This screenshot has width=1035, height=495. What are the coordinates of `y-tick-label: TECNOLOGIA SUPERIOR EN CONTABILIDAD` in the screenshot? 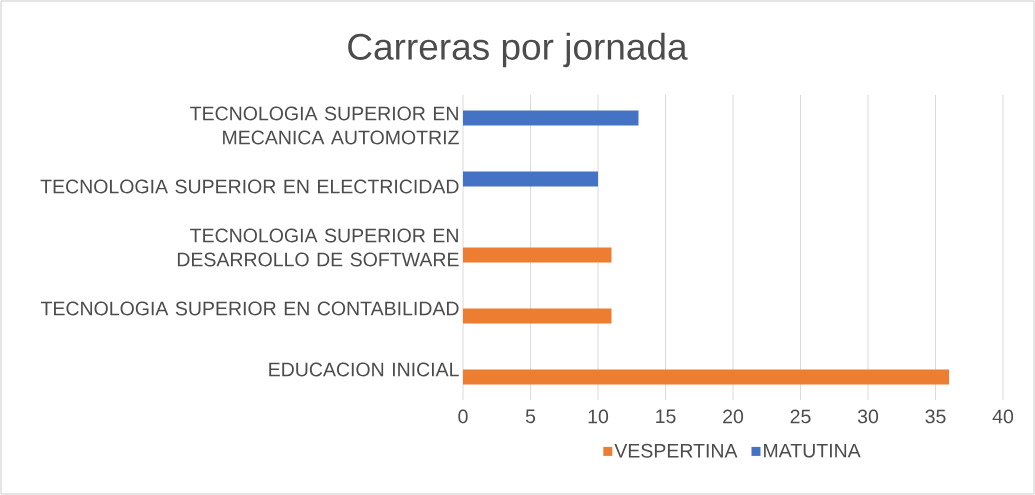 It's located at (249, 308).